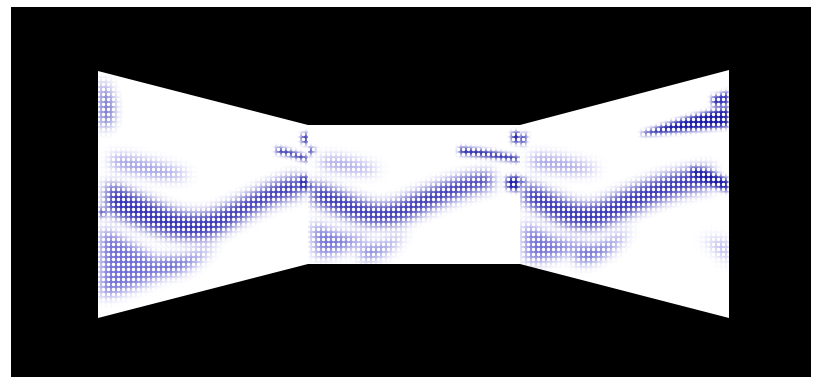 This screenshot has width=823, height=382. Describe the element at coordinates (414, 194) in the screenshot. I see `back-wall-panel` at that location.